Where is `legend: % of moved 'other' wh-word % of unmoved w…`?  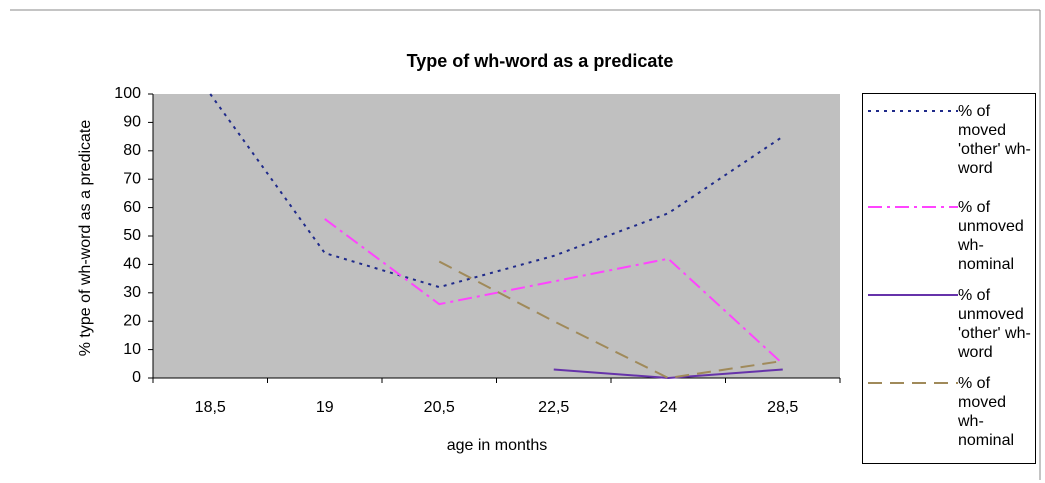
legend: % of moved 'other' wh-word % of unmoved w… is located at coordinates (949, 278).